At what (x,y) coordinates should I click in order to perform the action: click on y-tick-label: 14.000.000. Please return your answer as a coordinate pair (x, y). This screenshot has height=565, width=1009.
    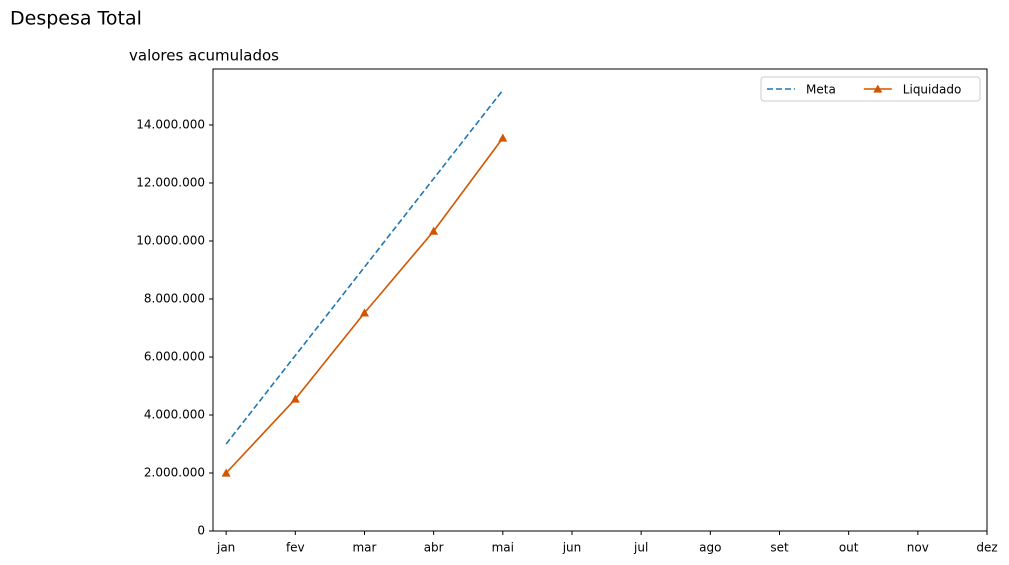
    Looking at the image, I should click on (170, 124).